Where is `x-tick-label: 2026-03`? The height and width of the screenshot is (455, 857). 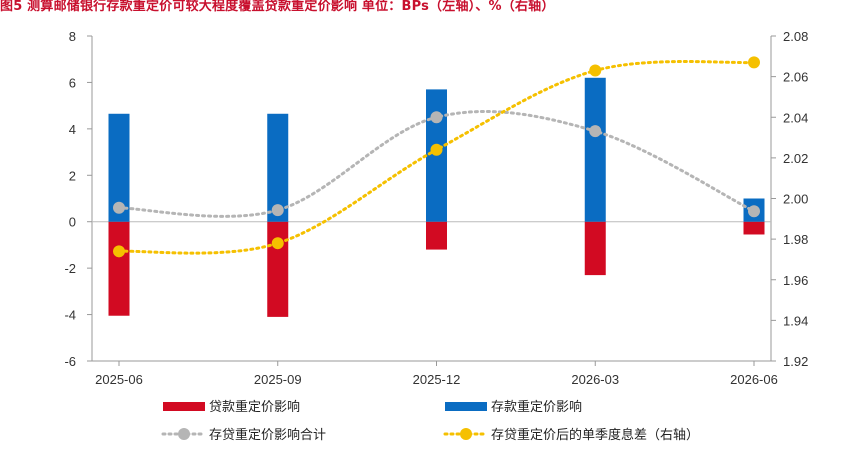
x-tick-label: 2026-03 is located at coordinates (595, 379).